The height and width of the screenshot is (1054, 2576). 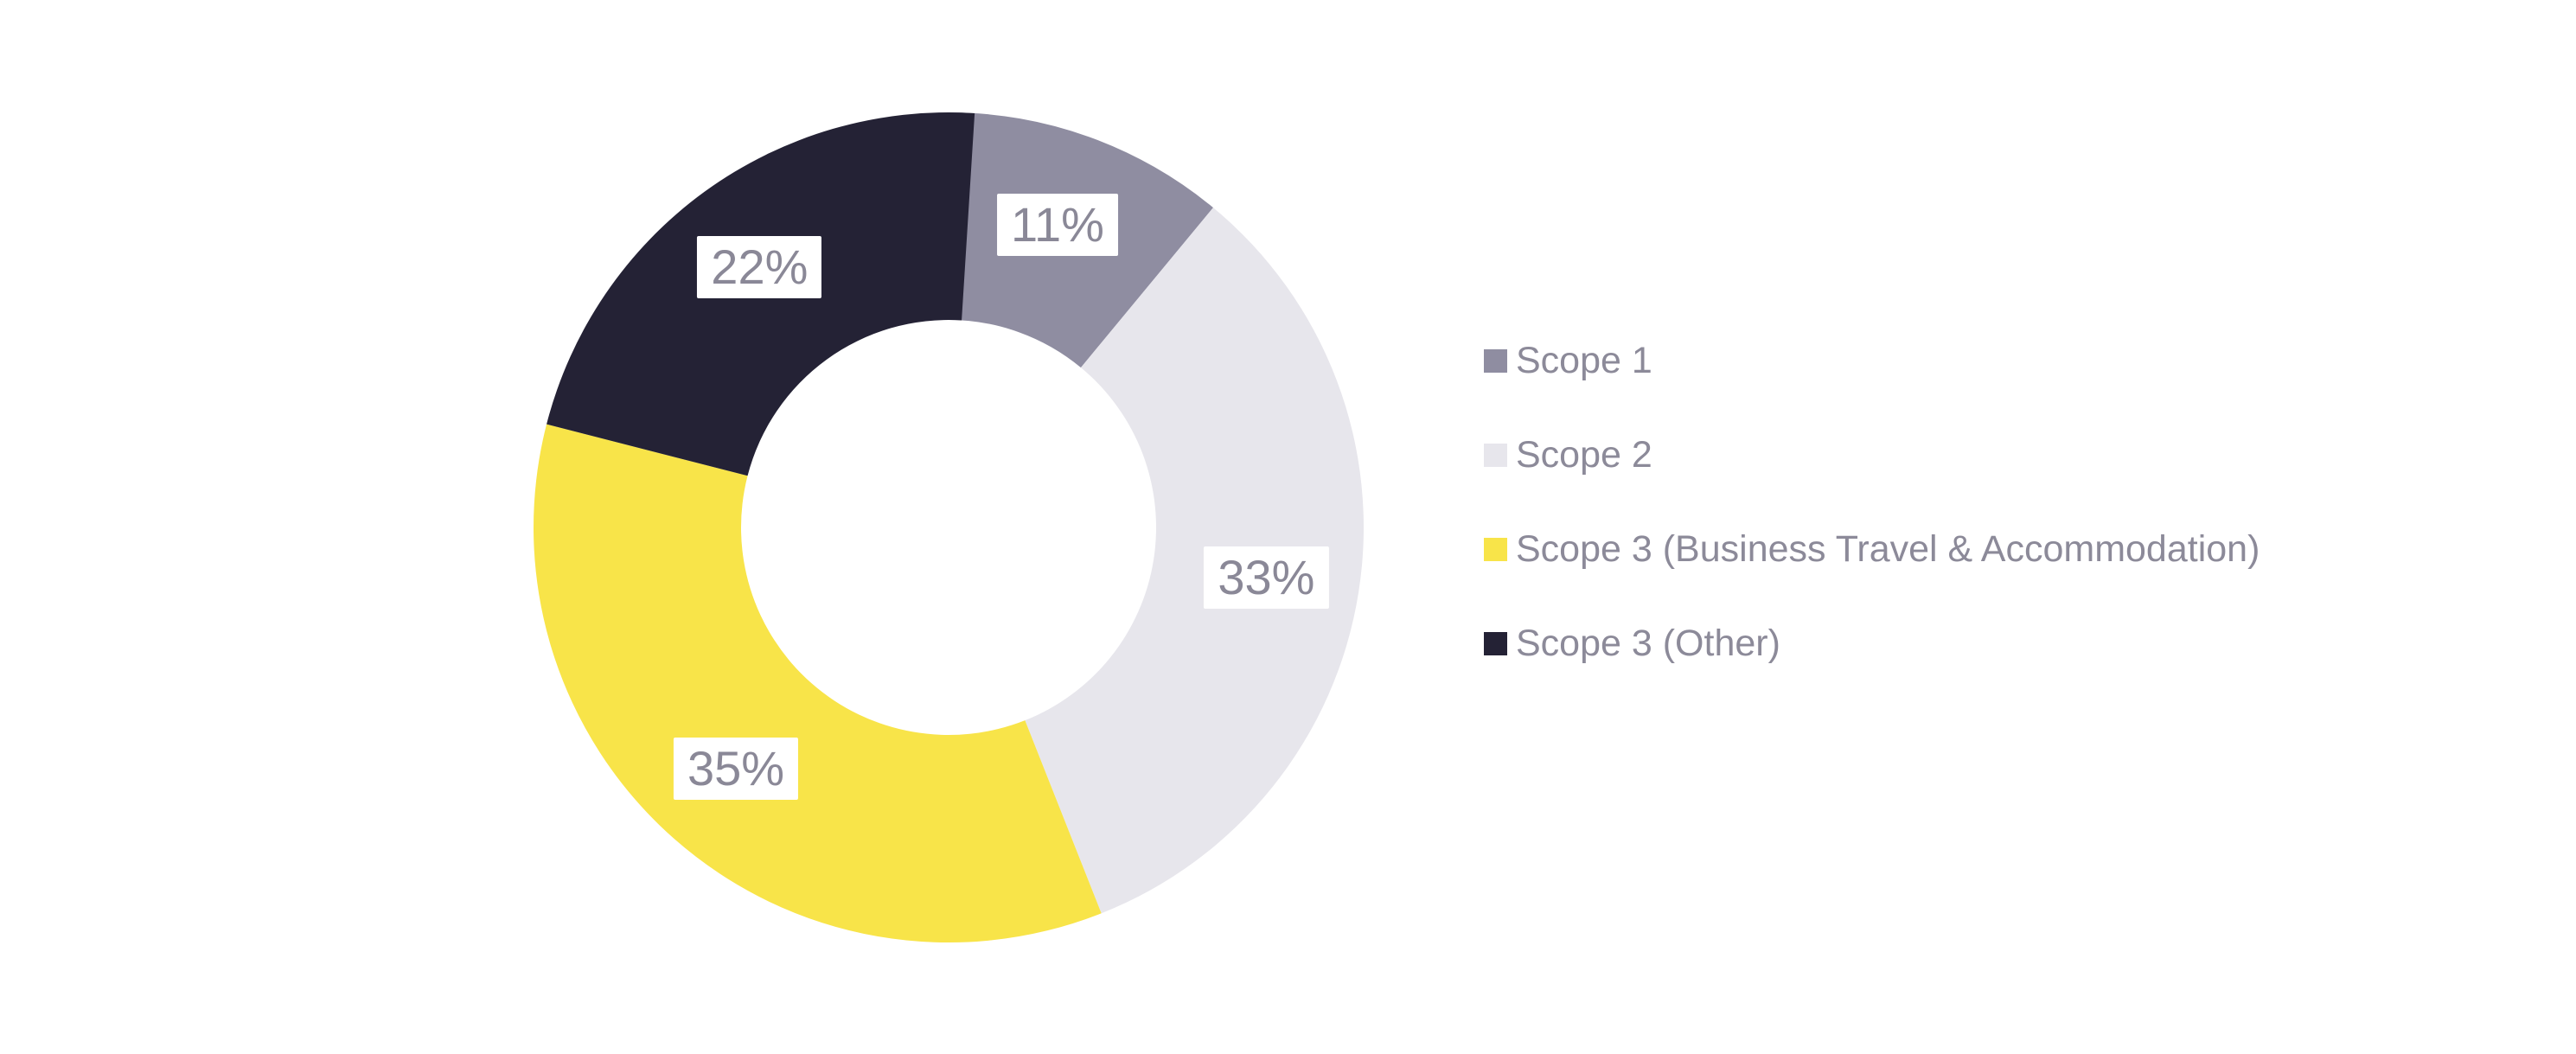 What do you see at coordinates (1266, 578) in the screenshot?
I see `slice-value-label-scope-2: 33%` at bounding box center [1266, 578].